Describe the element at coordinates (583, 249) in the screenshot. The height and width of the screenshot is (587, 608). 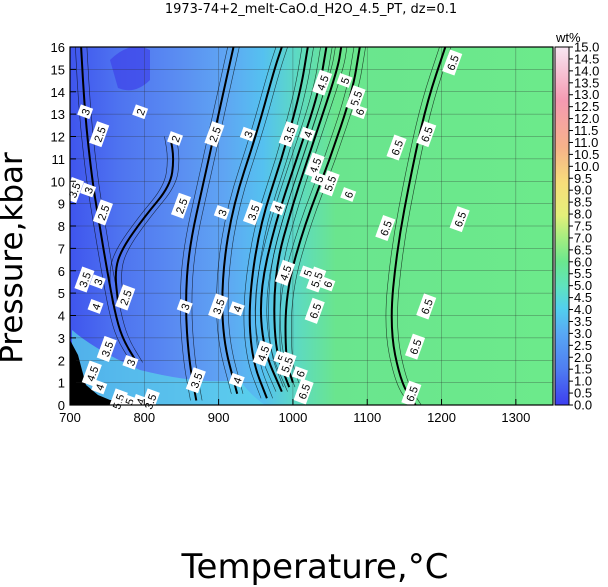
I see `colorbar-tick-label: 6.5` at that location.